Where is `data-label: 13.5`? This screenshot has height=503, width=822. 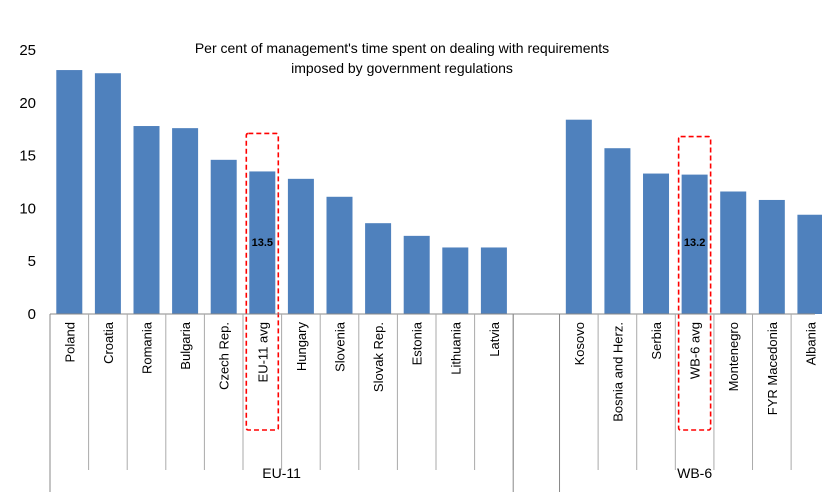 data-label: 13.5 is located at coordinates (262, 243).